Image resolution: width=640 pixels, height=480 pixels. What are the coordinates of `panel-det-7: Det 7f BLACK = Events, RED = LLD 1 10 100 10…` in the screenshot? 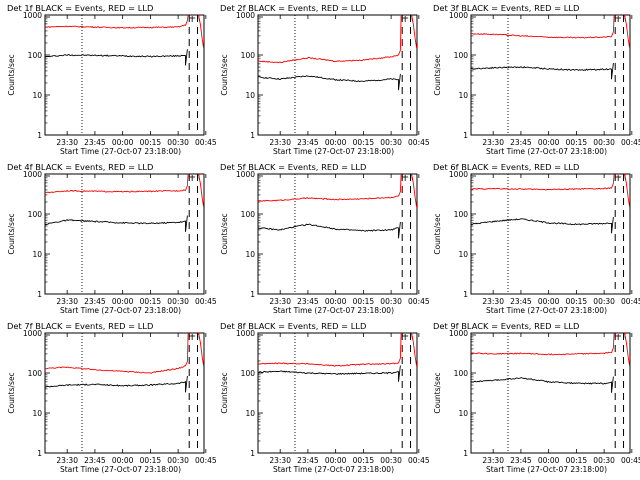 It's located at (112, 397).